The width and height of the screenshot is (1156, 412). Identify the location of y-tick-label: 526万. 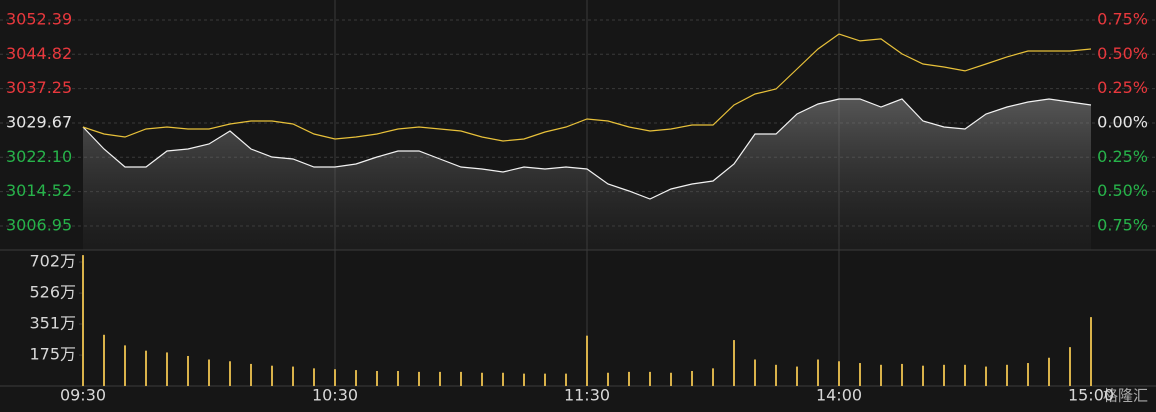
(52, 292).